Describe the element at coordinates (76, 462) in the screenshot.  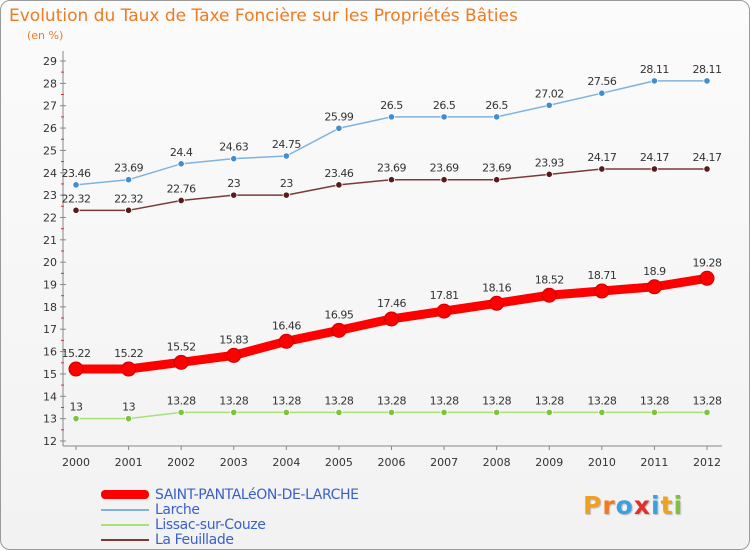
I see `x-tick-label: 2000` at that location.